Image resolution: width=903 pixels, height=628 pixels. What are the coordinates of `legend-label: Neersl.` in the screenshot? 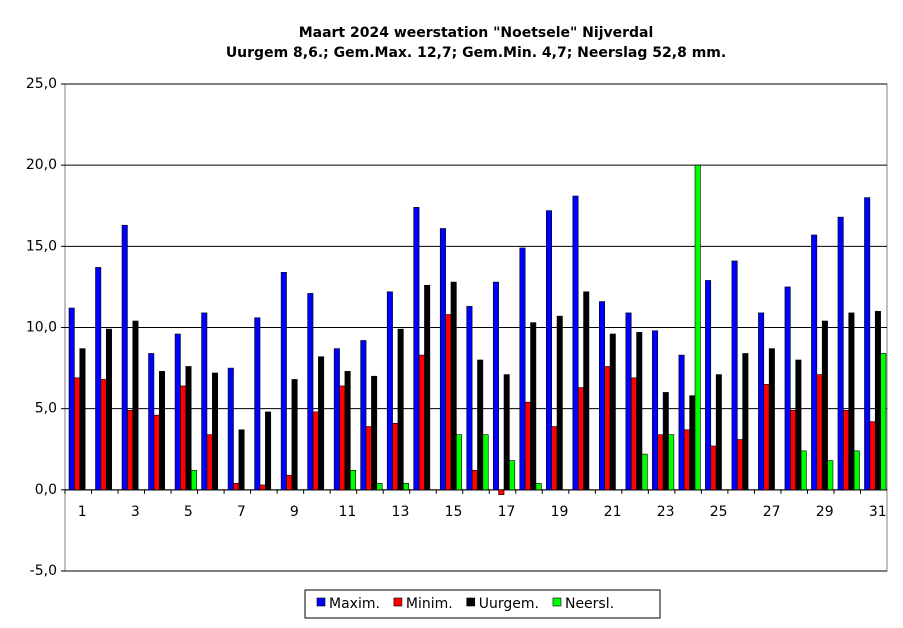 It's located at (589, 604).